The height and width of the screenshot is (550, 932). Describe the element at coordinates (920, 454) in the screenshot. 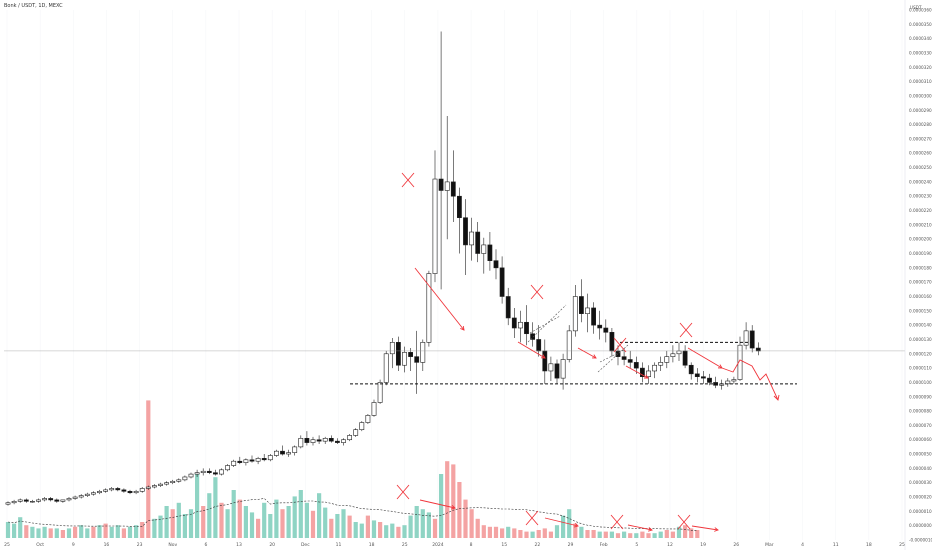

I see `y-tick-label: 0.0000050` at that location.